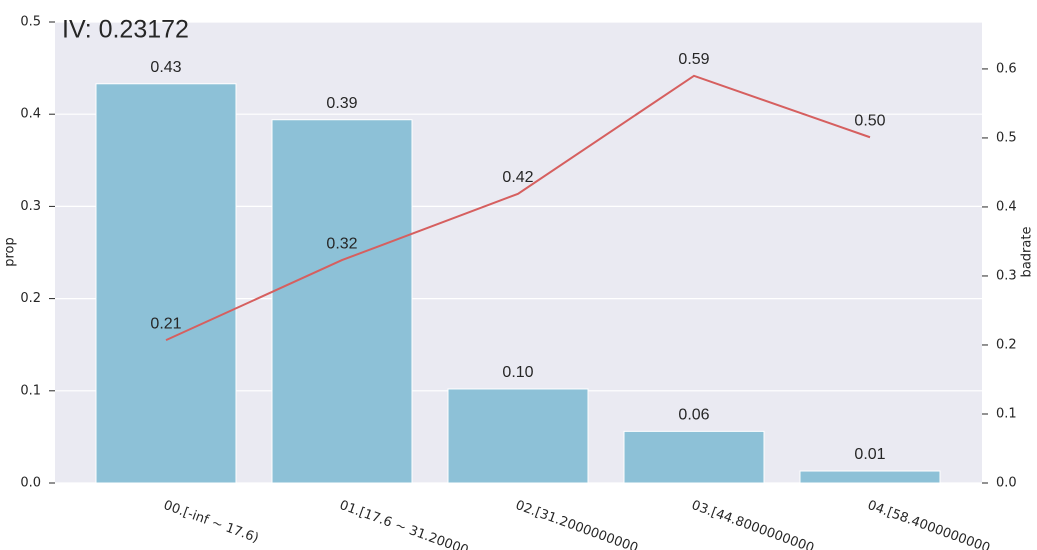  I want to click on line-value-label: 0.21, so click(165, 323).